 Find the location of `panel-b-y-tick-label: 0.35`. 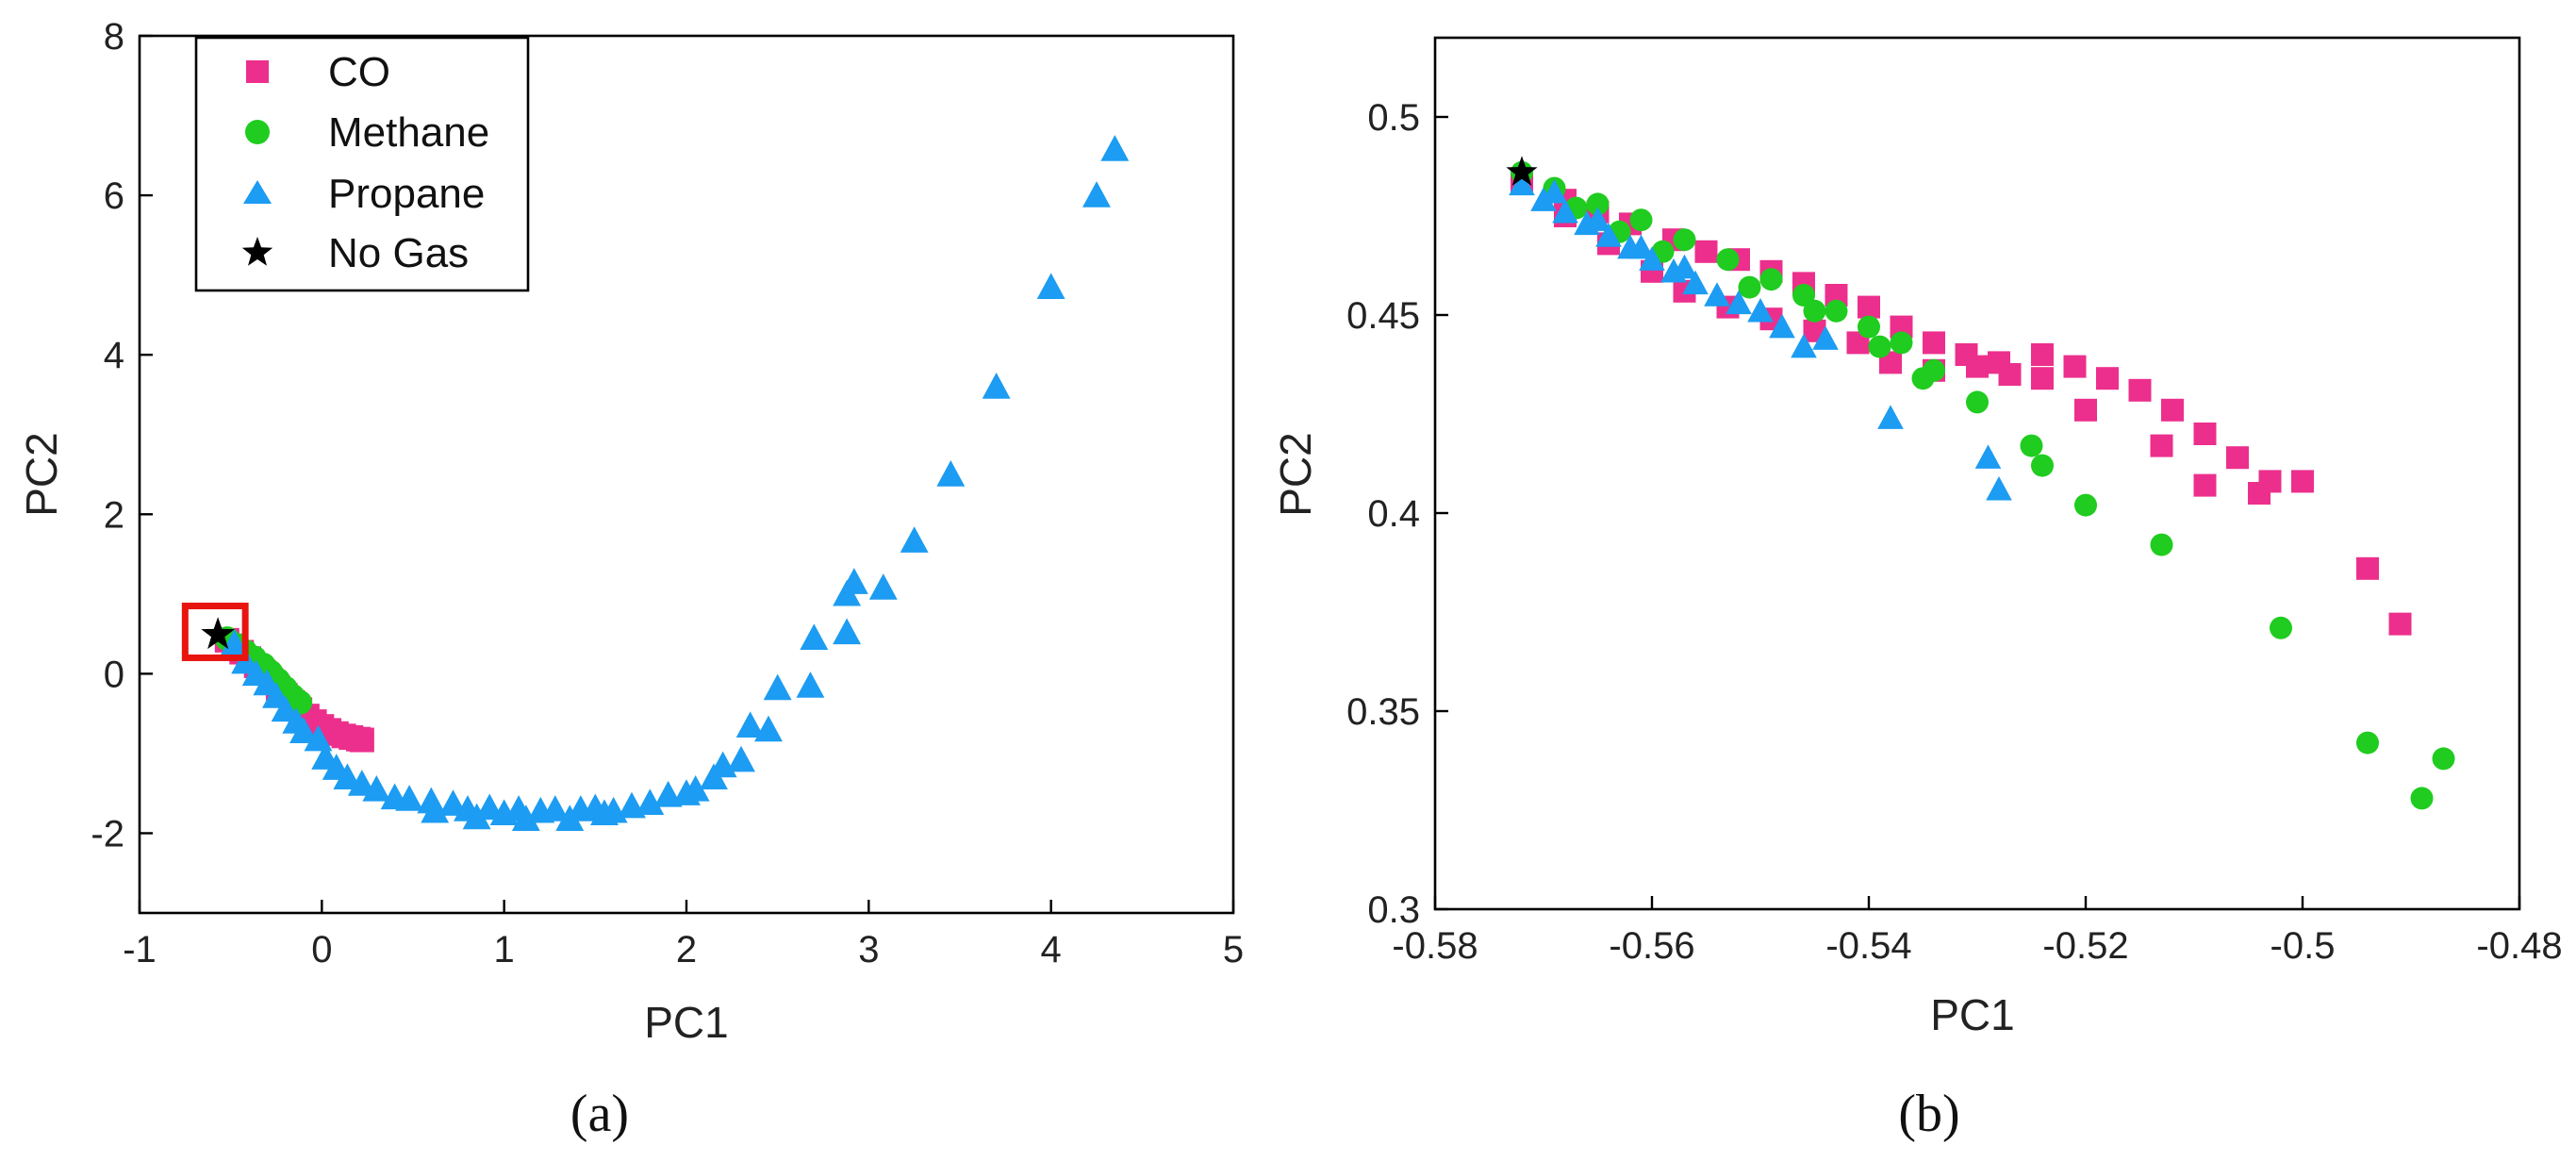

panel-b-y-tick-label: 0.35 is located at coordinates (1383, 712).